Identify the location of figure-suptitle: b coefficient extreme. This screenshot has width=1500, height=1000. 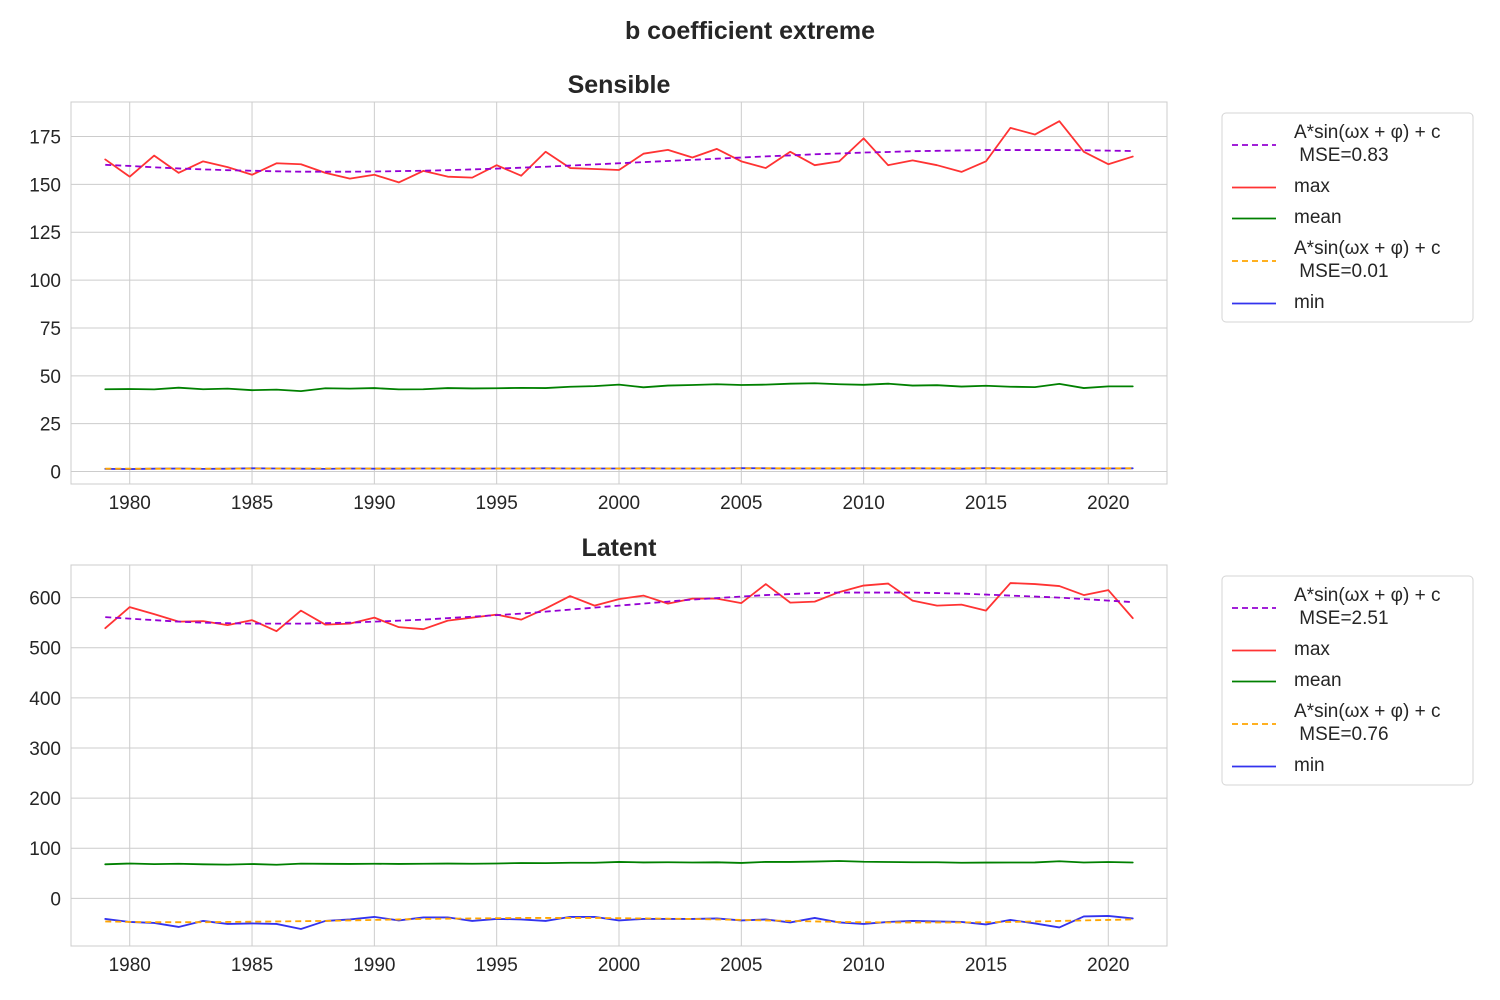
(750, 31).